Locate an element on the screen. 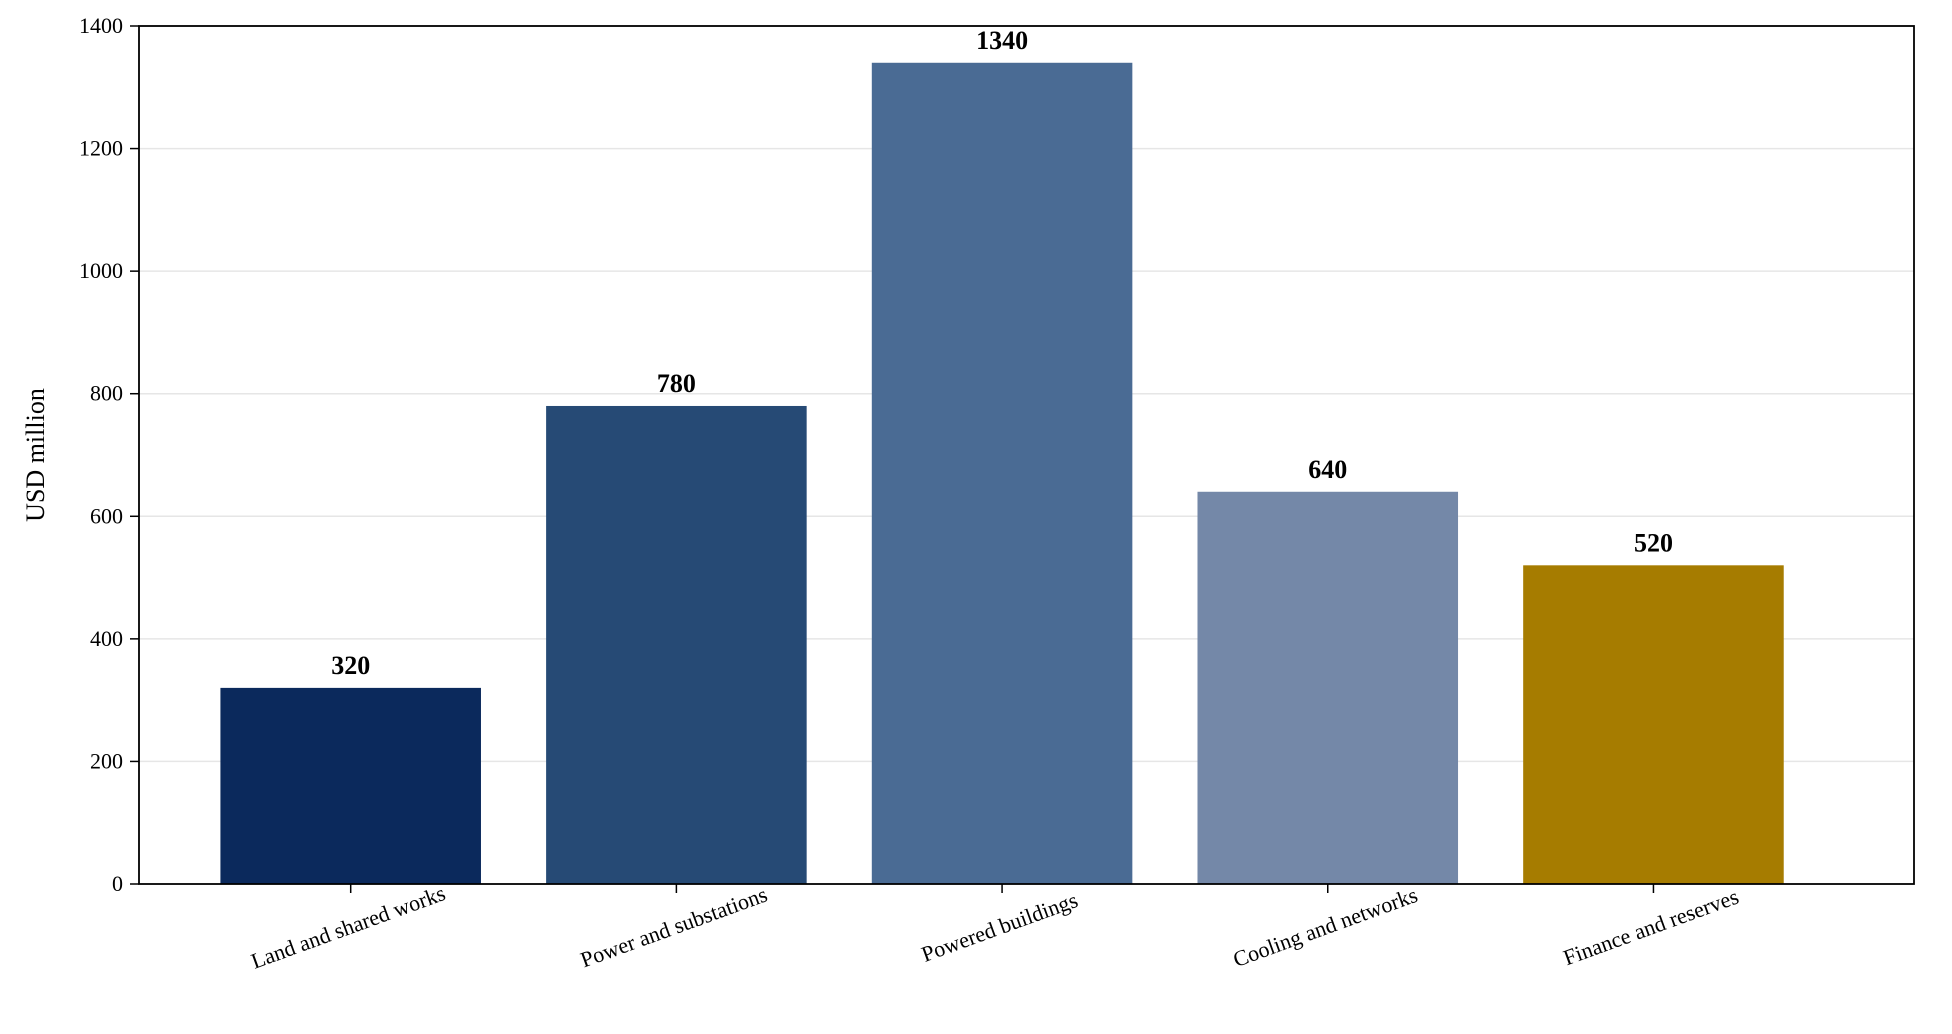 This screenshot has width=1952, height=1034. y-axis-title: USD million is located at coordinates (35, 455).